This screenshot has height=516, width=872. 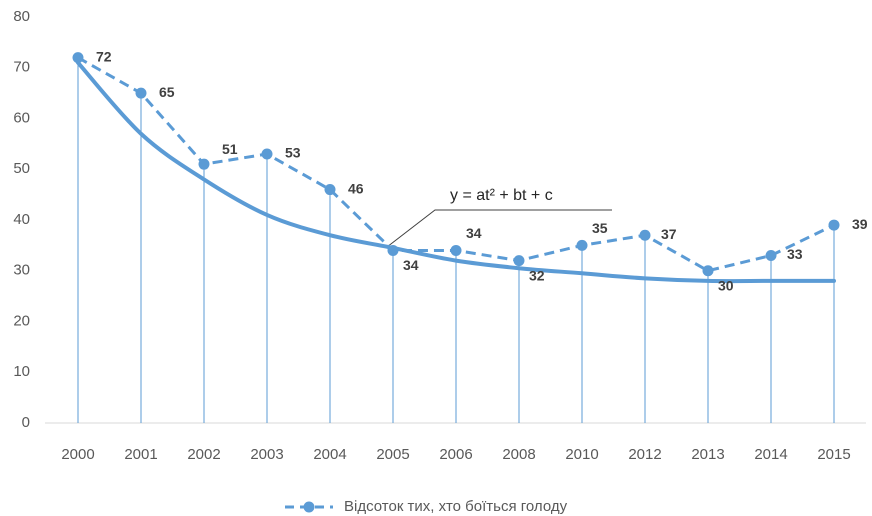 What do you see at coordinates (600, 228) in the screenshot?
I see `data-label: 35` at bounding box center [600, 228].